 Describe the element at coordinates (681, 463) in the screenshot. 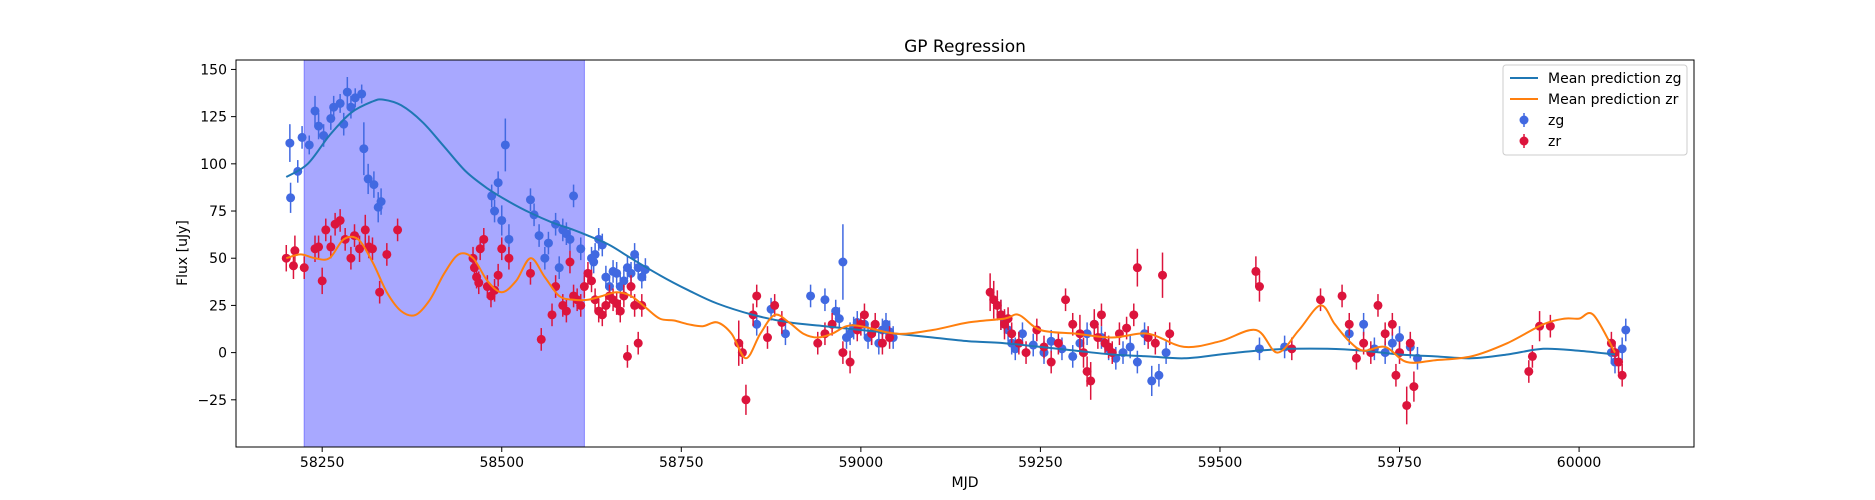

I see `x-tick-label: 58750` at that location.